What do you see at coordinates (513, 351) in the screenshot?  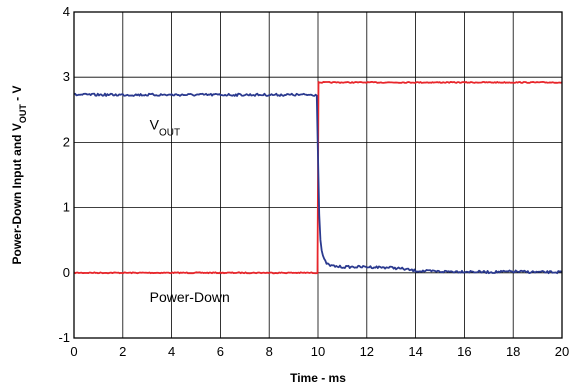 I see `x-tick-label: 18` at bounding box center [513, 351].